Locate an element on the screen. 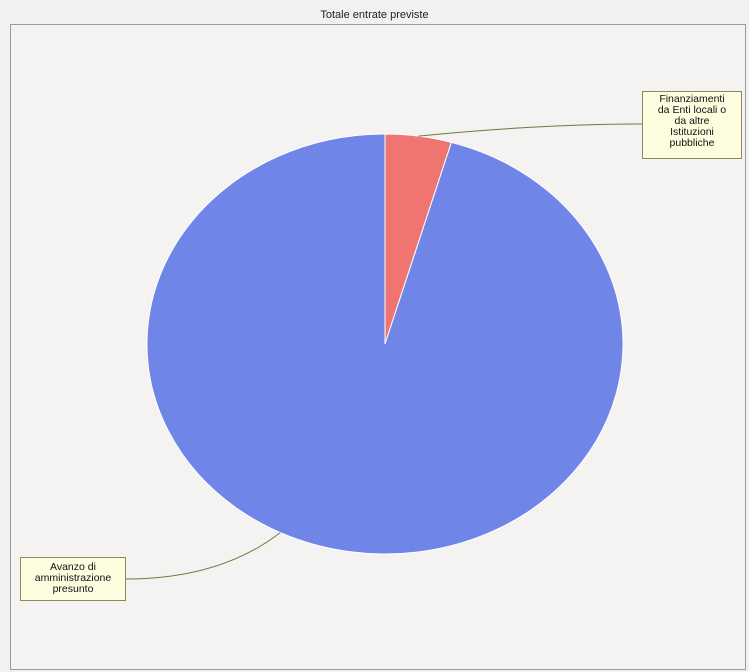 This screenshot has width=749, height=672. chart-title: Totale entrate previste is located at coordinates (374, 15).